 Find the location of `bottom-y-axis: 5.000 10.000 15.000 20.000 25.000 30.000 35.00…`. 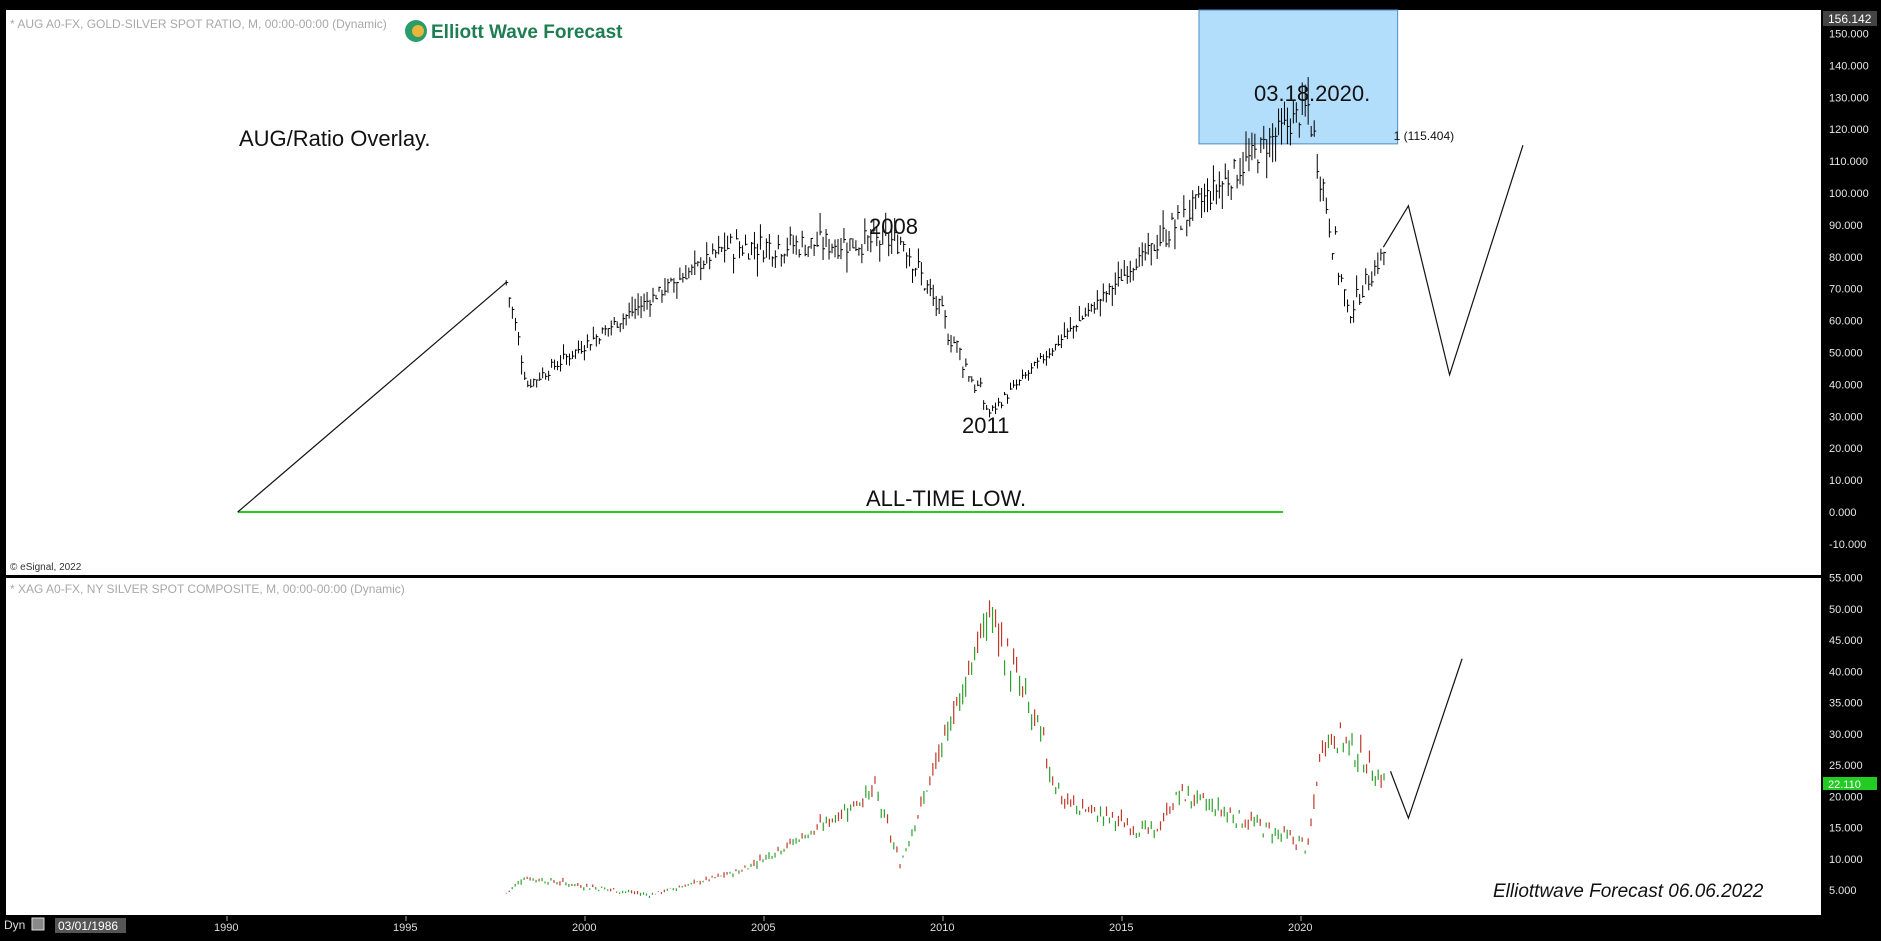

bottom-y-axis: 5.000 10.000 15.000 20.000 25.000 30.000 35.00… is located at coordinates (1846, 735).